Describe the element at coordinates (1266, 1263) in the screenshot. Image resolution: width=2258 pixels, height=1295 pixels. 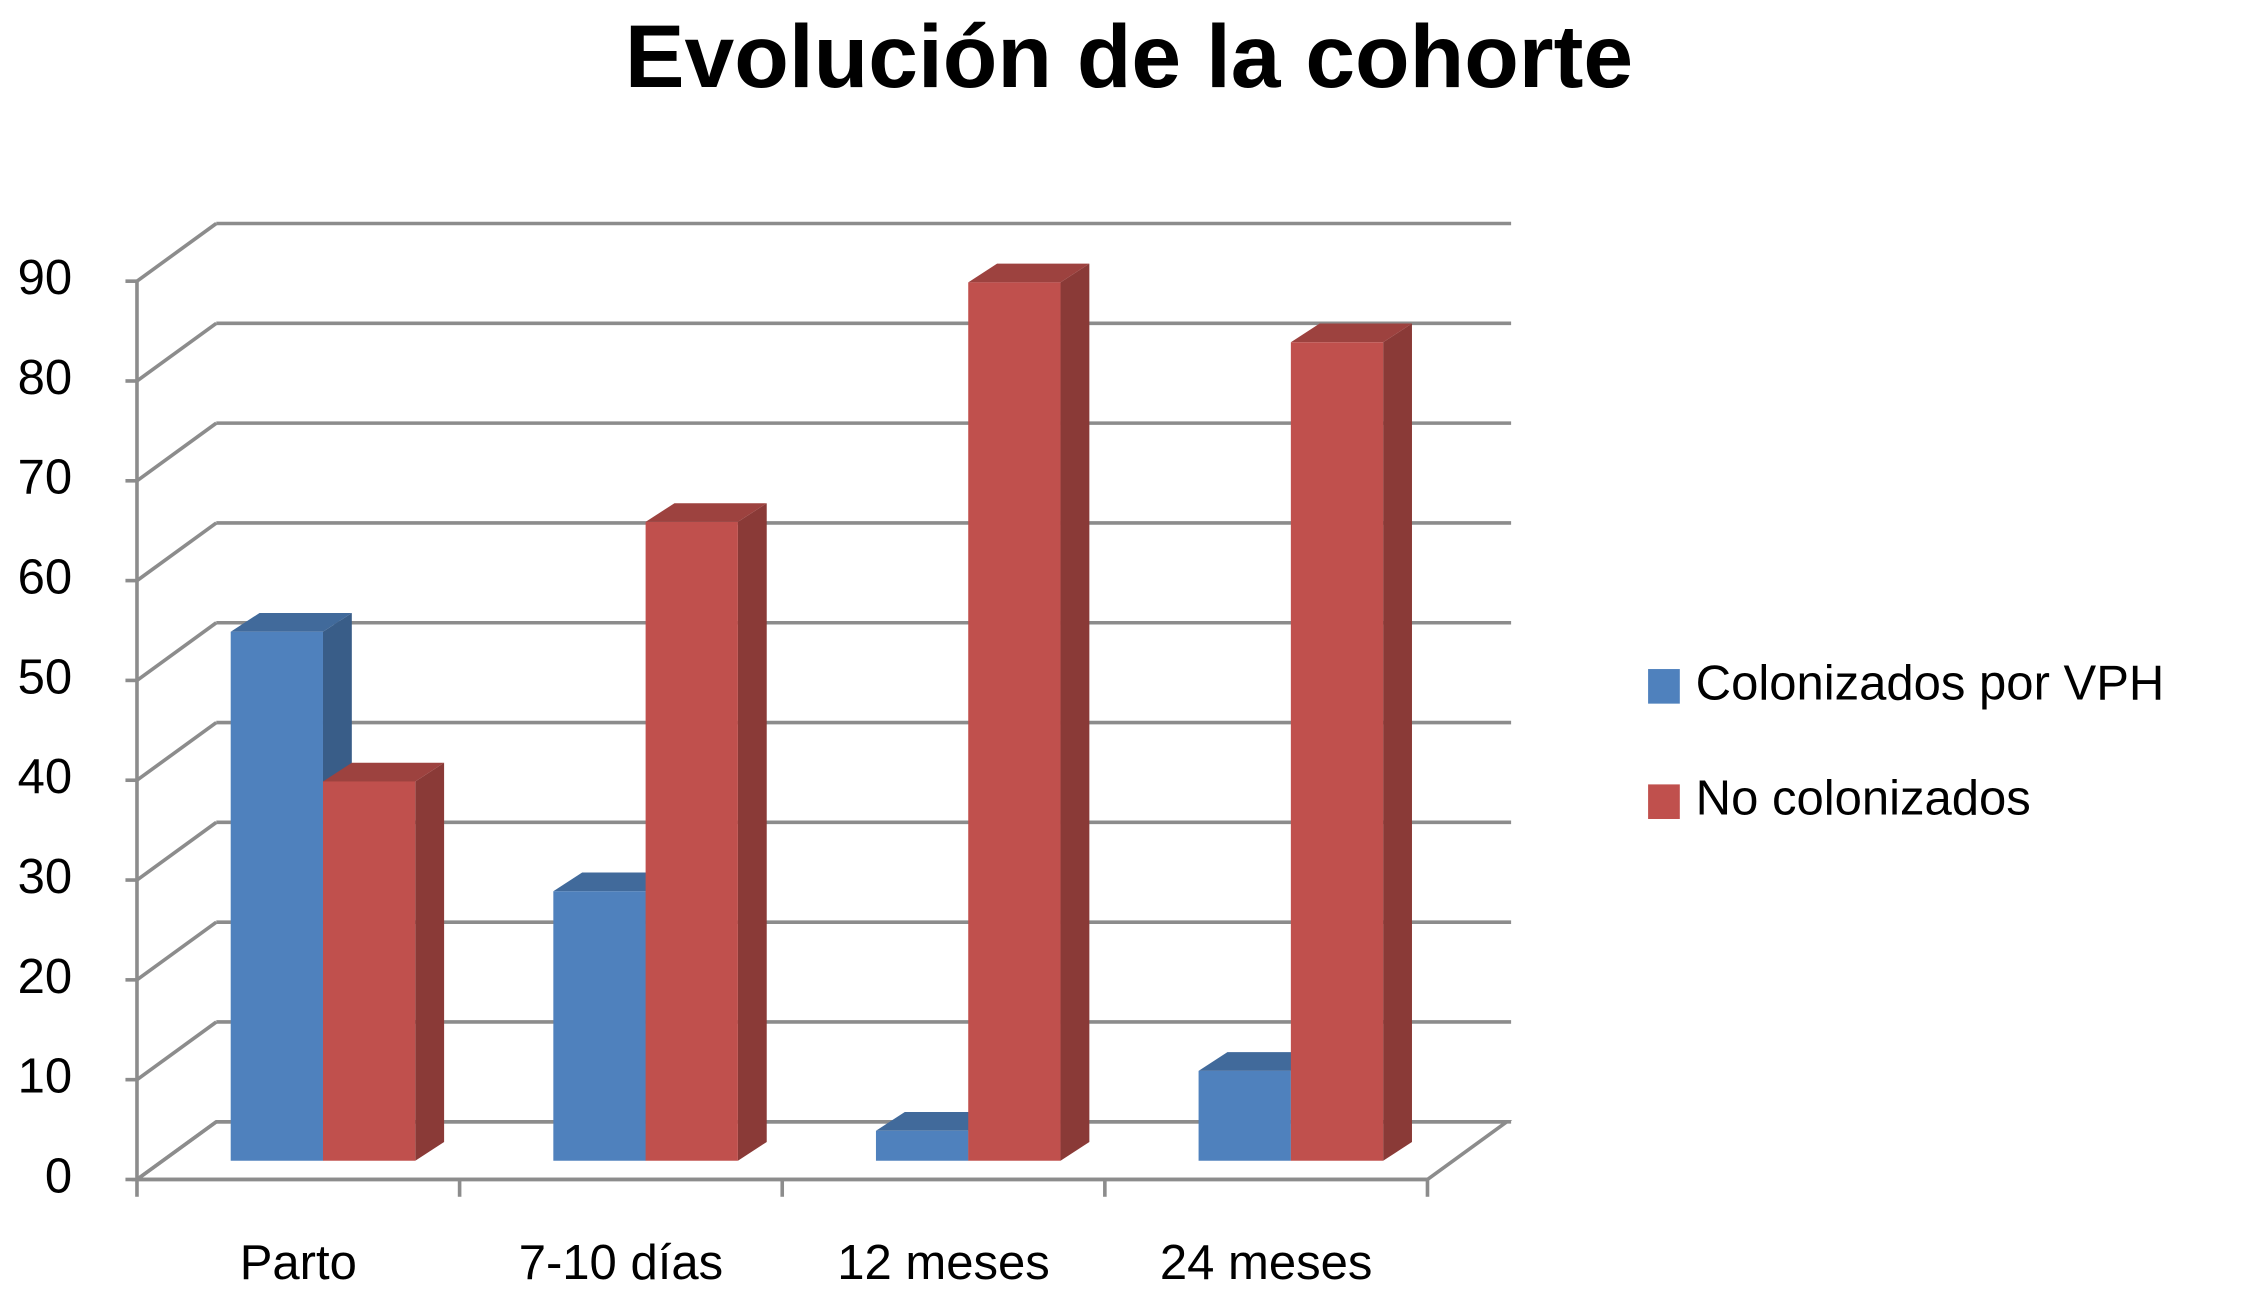
I see `x-tick-label: 24 meses` at that location.